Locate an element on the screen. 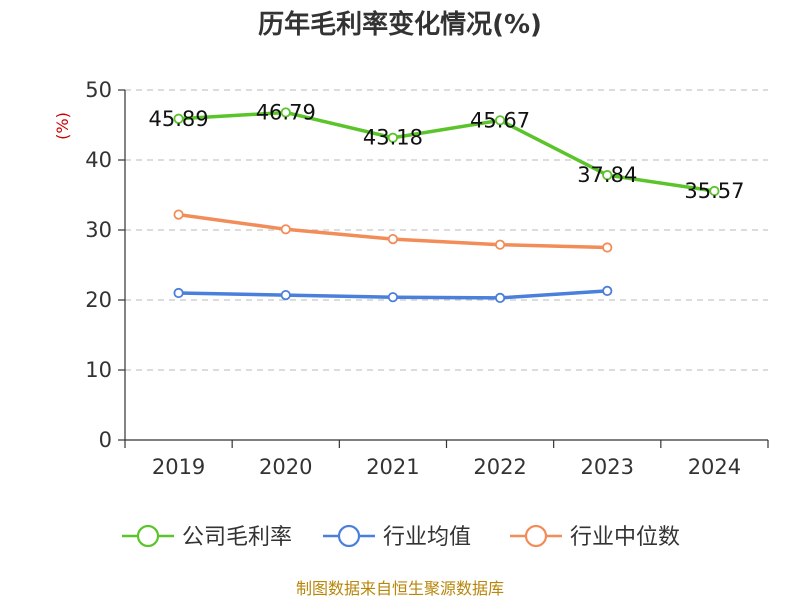 The width and height of the screenshot is (800, 600). y-tick-label: 10 is located at coordinates (98, 370).